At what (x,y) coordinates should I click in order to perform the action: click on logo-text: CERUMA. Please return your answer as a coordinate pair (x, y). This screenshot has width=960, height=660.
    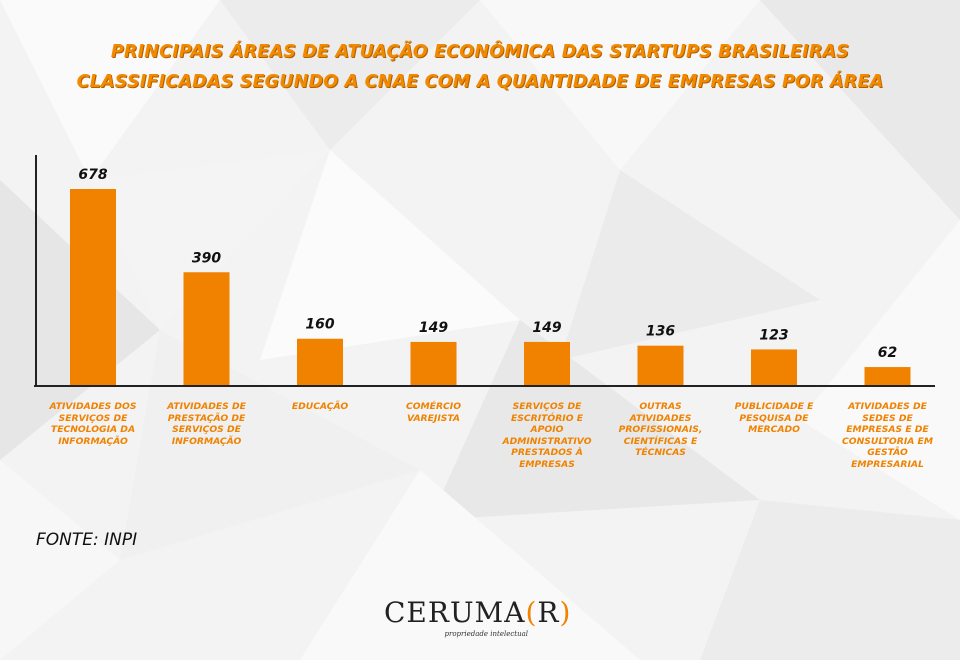
    Looking at the image, I should click on (455, 612).